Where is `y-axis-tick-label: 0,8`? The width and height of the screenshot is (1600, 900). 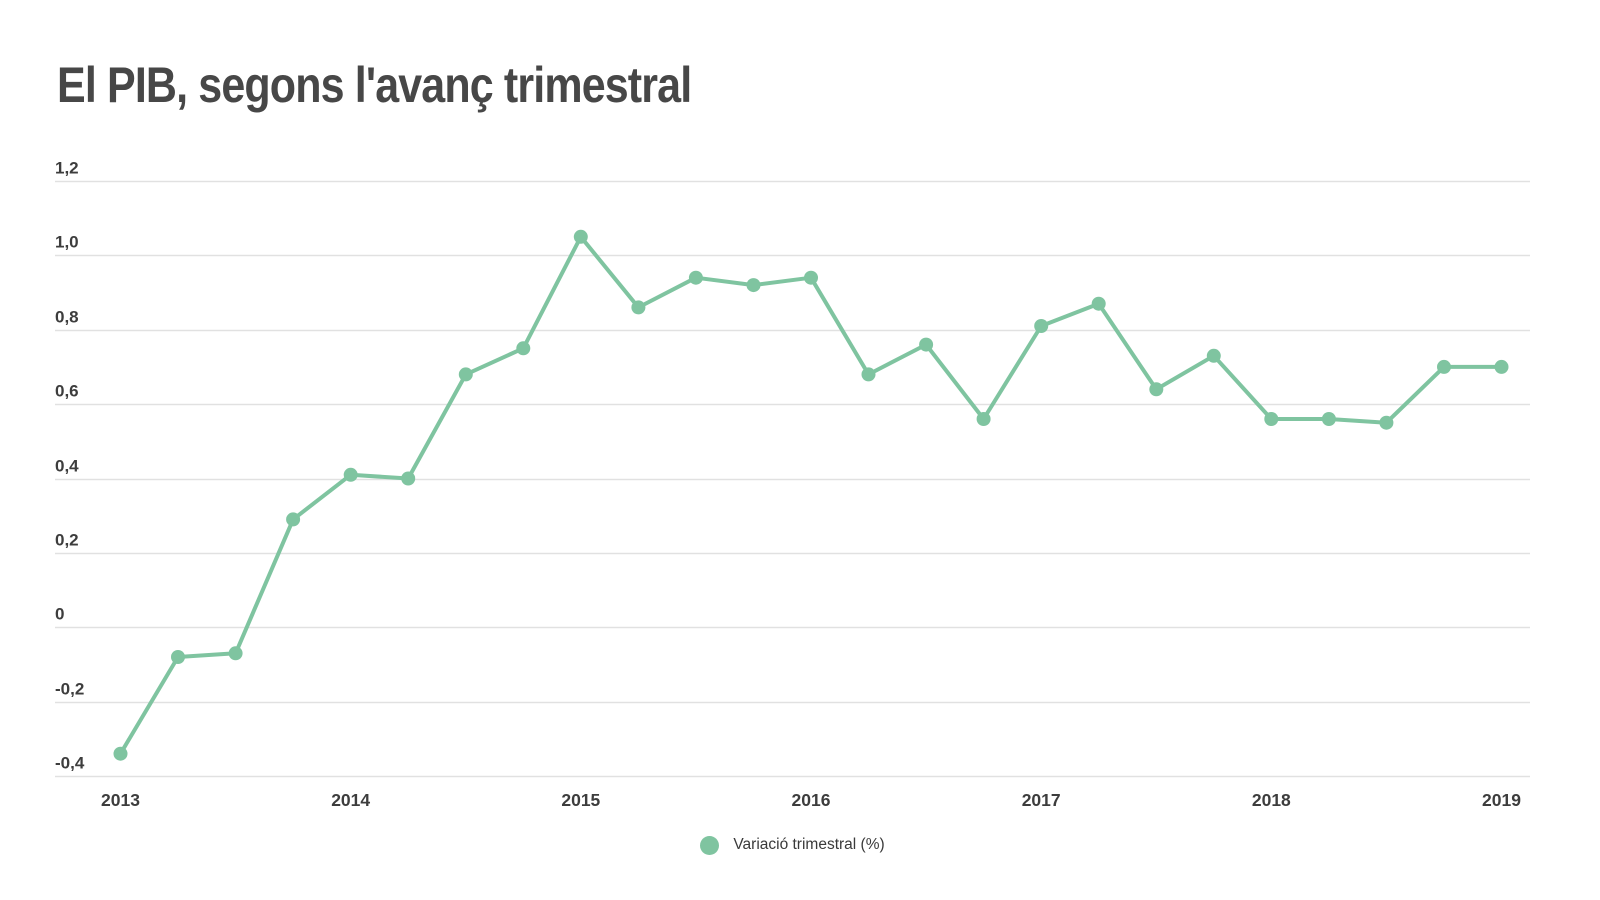 y-axis-tick-label: 0,8 is located at coordinates (67, 317).